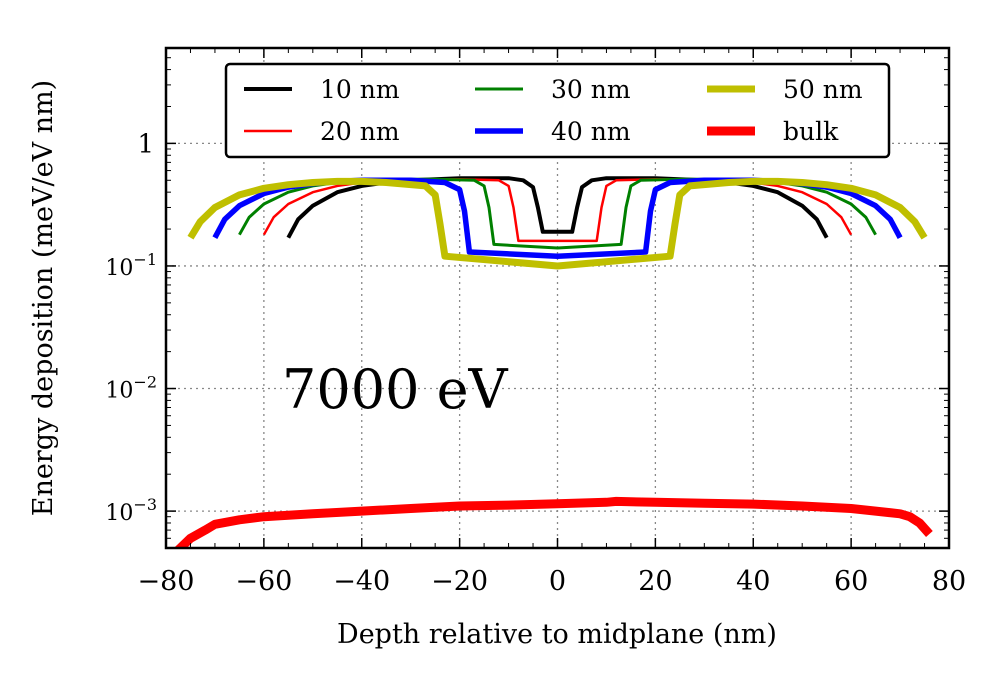 The height and width of the screenshot is (681, 1000). Describe the element at coordinates (43, 298) in the screenshot. I see `y-axis-label: Energy deposition (meV/eV nm)` at that location.